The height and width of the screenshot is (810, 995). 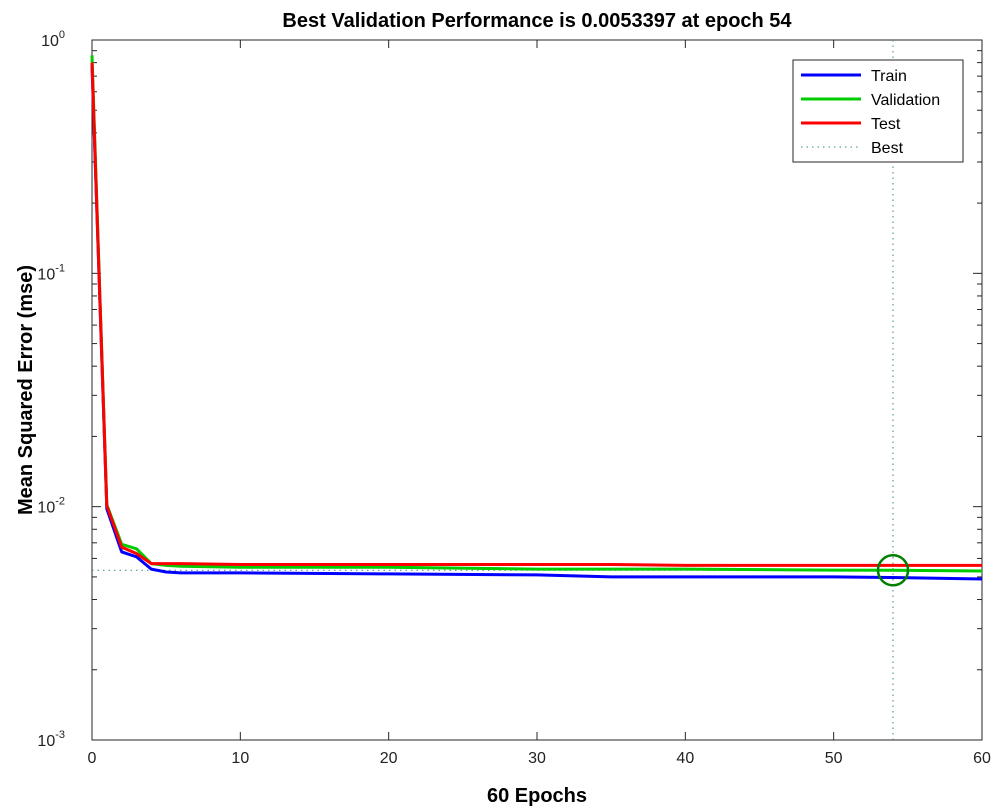 I want to click on x-tick-label: 20, so click(x=389, y=758).